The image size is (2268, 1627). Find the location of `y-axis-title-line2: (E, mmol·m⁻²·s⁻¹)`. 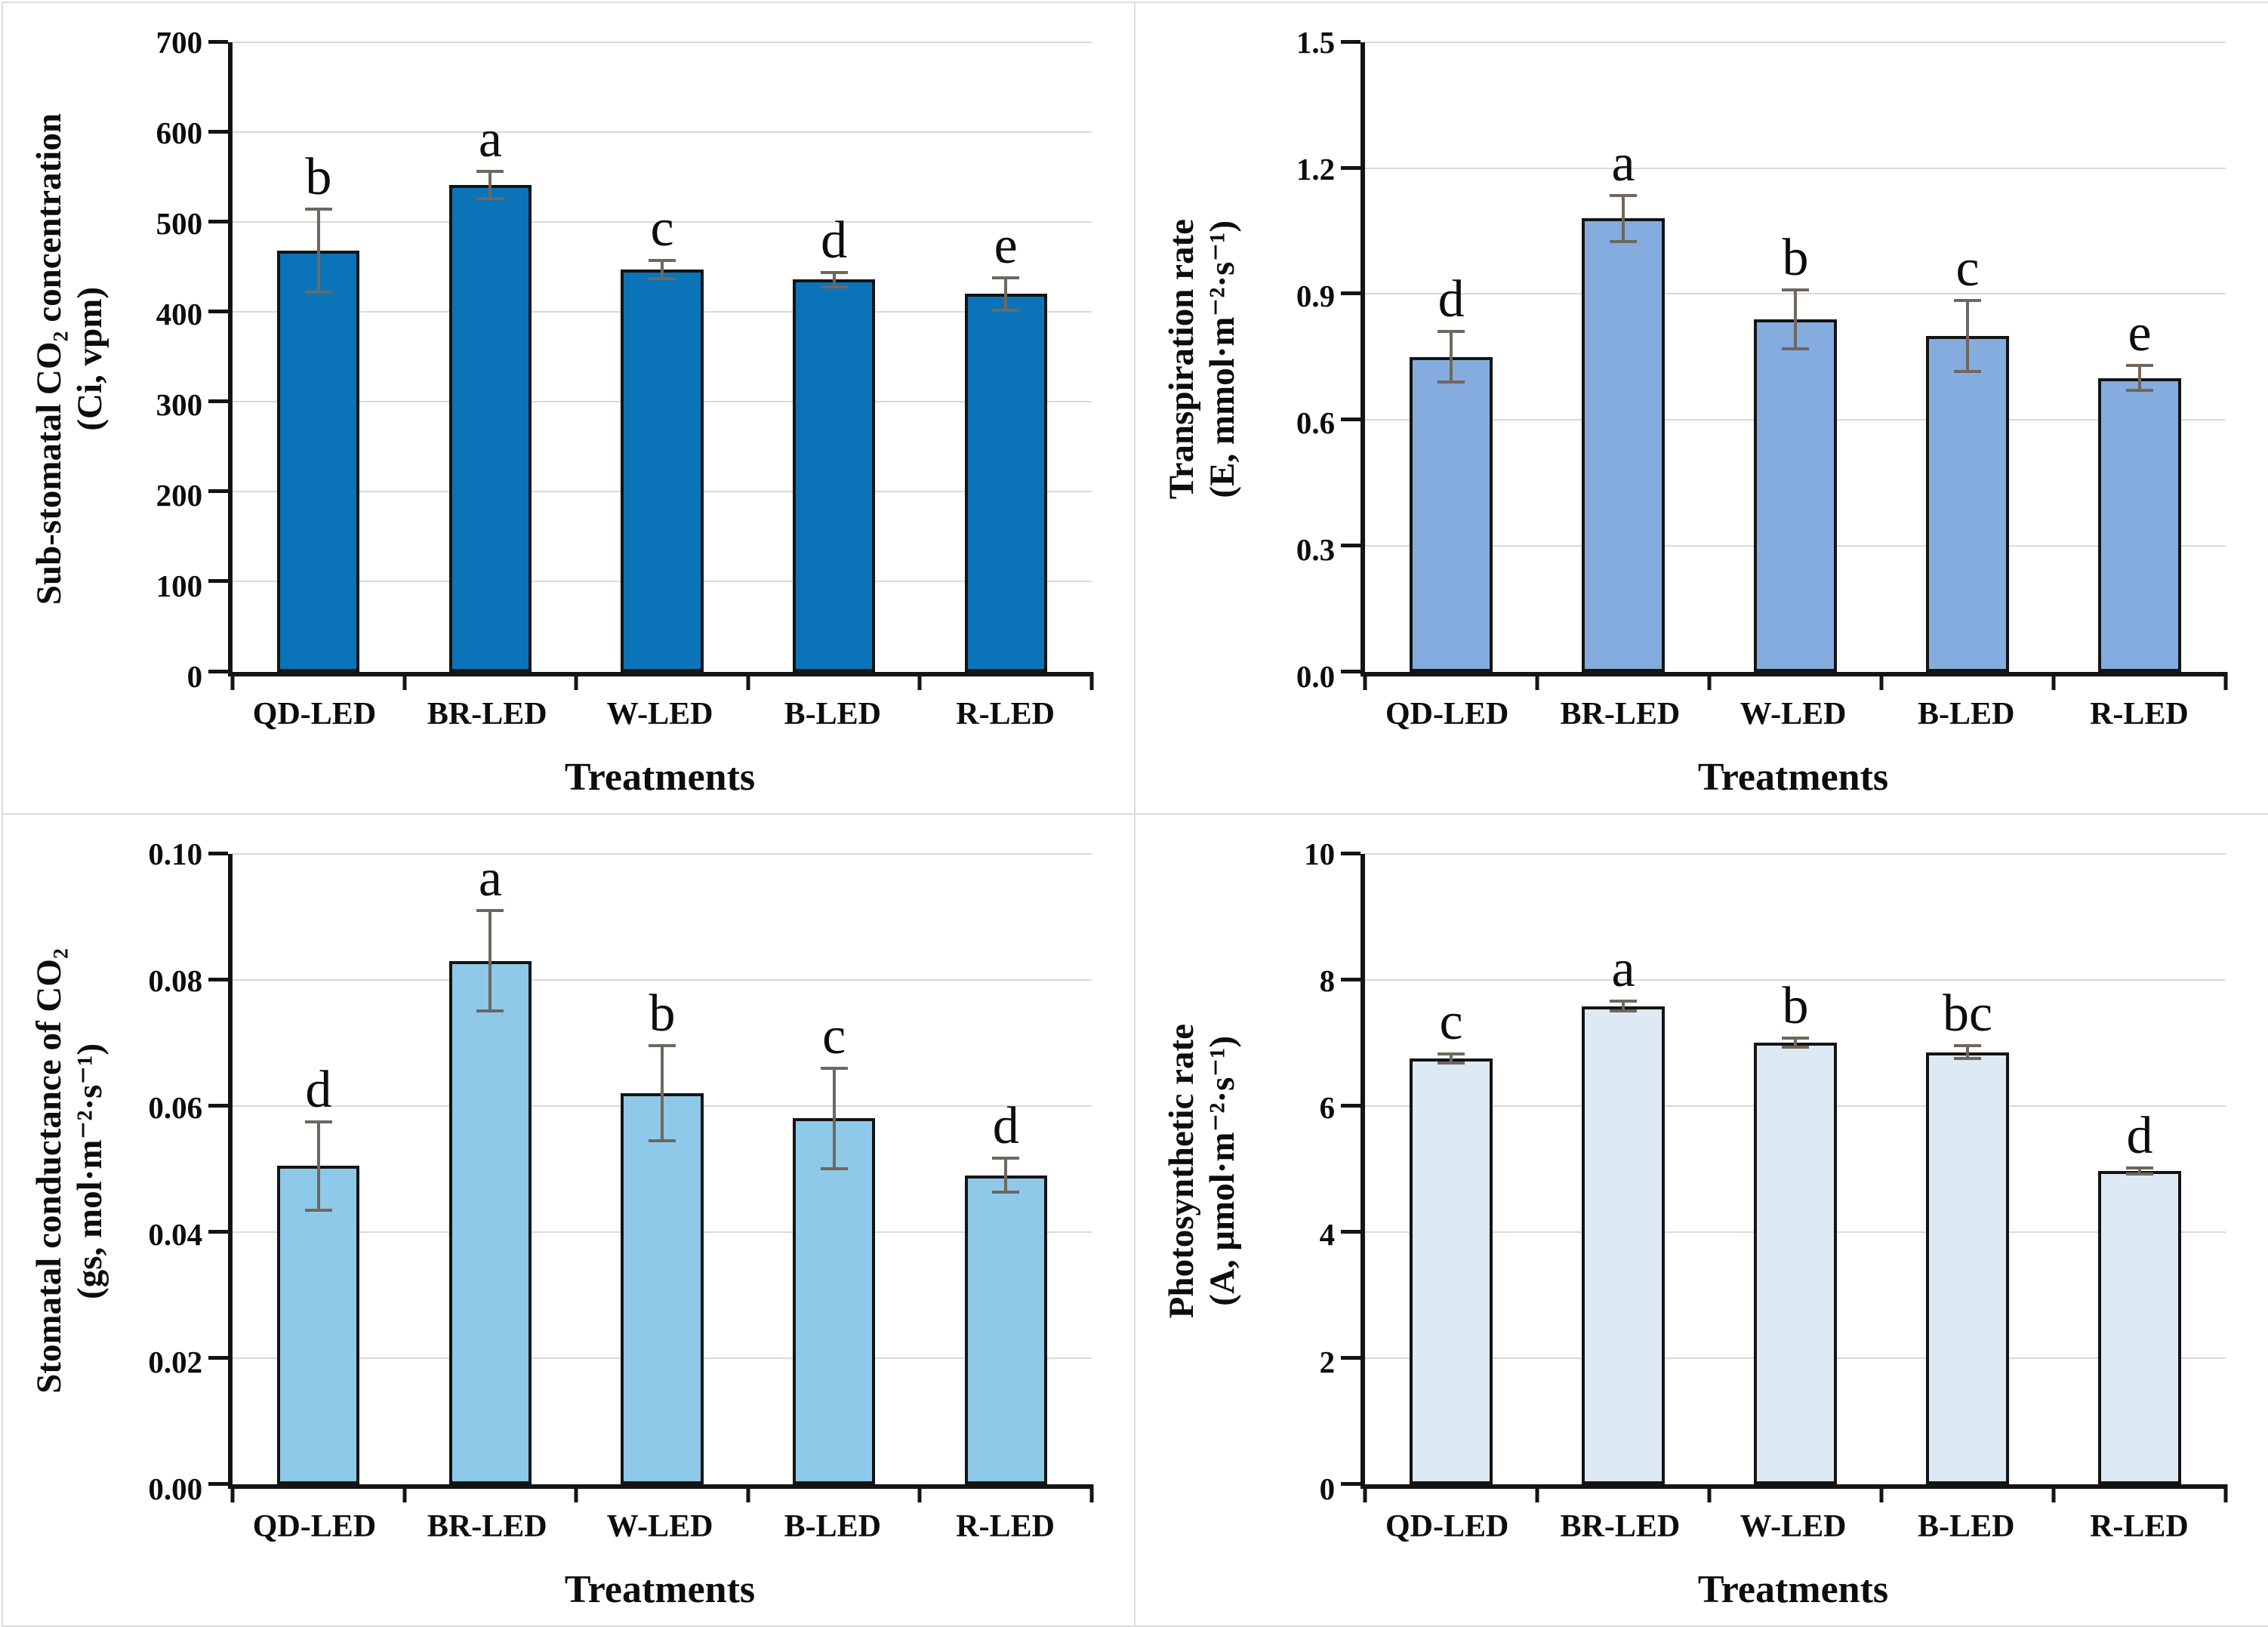

y-axis-title-line2: (E, mmol·m⁻²·s⁻¹) is located at coordinates (1223, 359).